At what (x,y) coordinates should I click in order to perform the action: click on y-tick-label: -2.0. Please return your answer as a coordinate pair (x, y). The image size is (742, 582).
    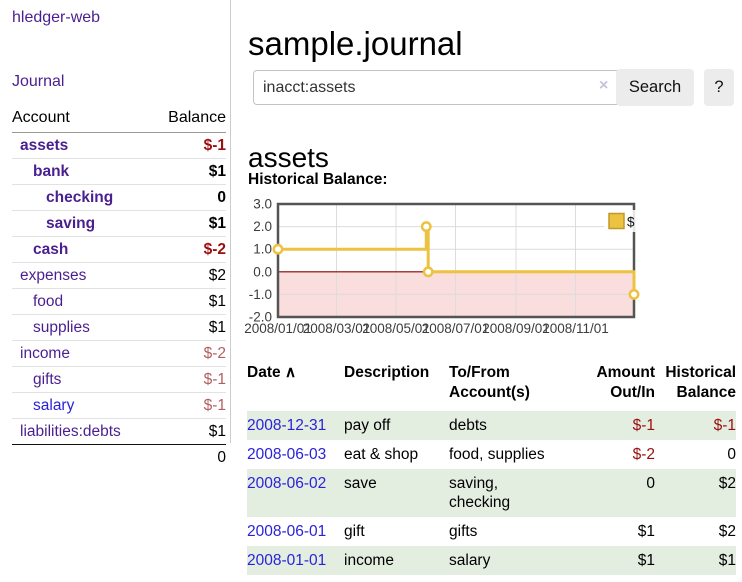
    Looking at the image, I should click on (260, 317).